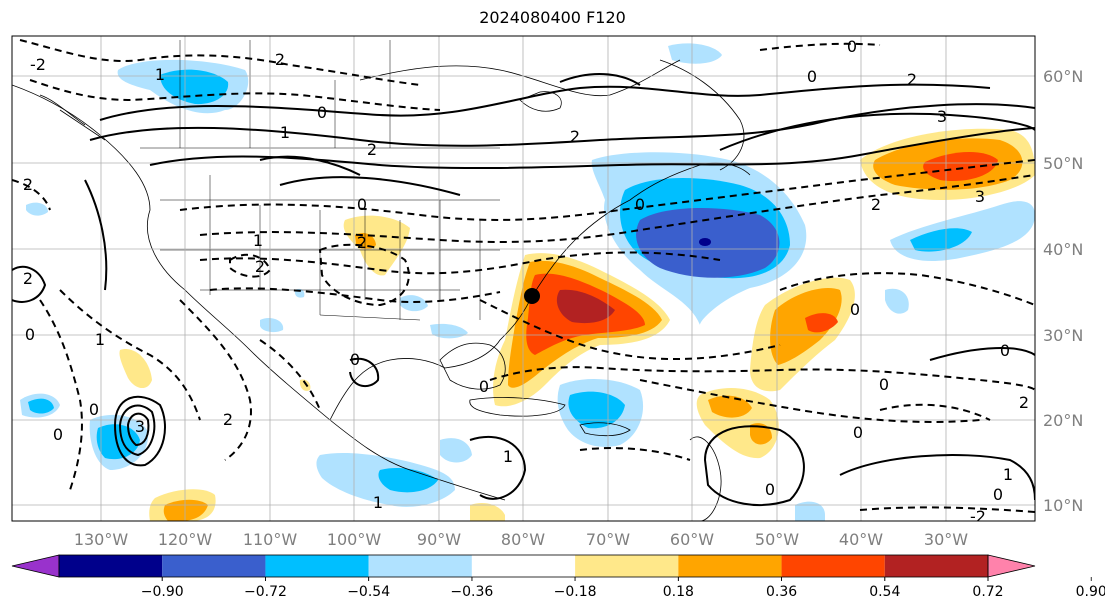 The image size is (1105, 615). What do you see at coordinates (608, 539) in the screenshot?
I see `lon-label: 70°W` at bounding box center [608, 539].